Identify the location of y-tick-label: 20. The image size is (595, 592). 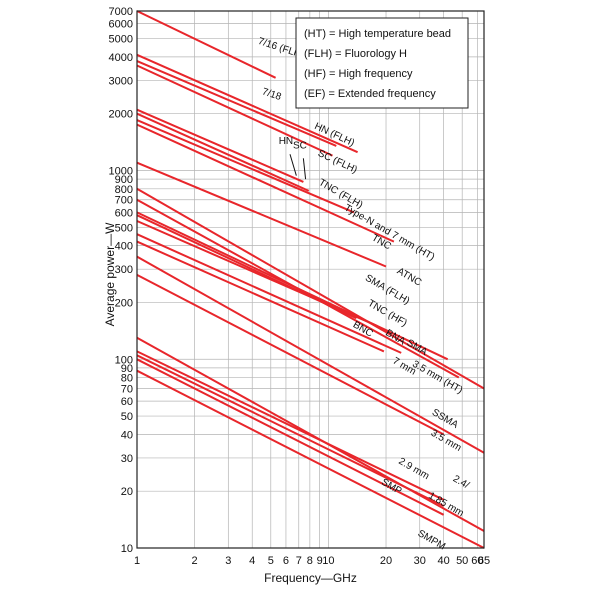
(127, 492).